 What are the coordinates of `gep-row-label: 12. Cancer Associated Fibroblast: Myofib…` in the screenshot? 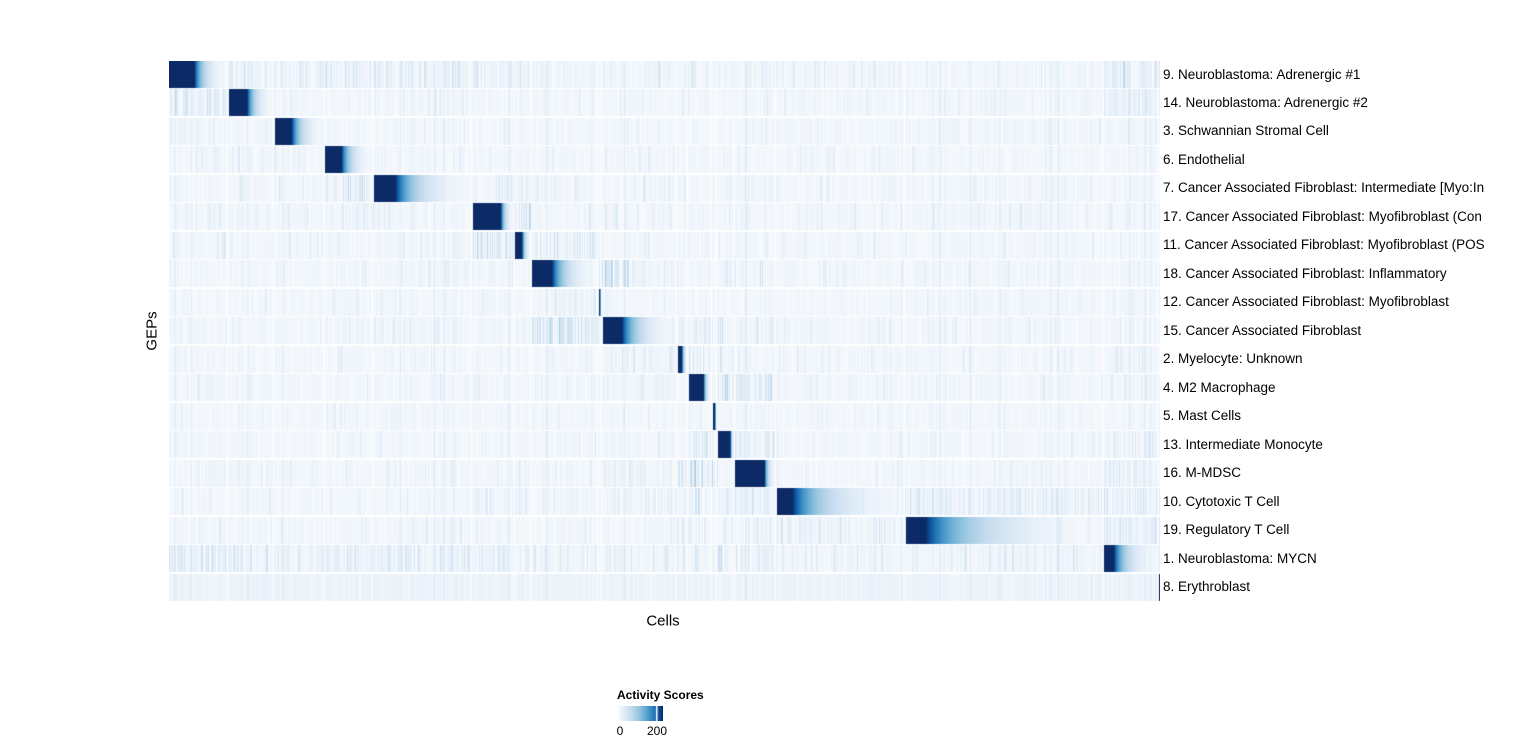 It's located at (1306, 302).